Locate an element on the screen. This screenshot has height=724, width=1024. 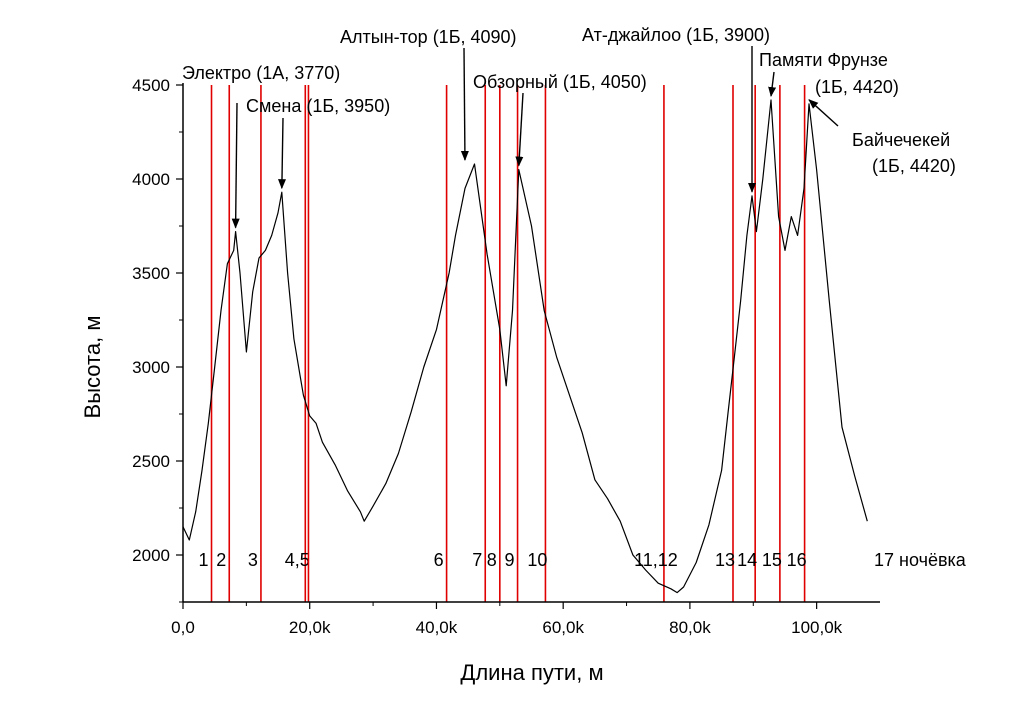
y-tick-label: 2000 is located at coordinates (151, 555).